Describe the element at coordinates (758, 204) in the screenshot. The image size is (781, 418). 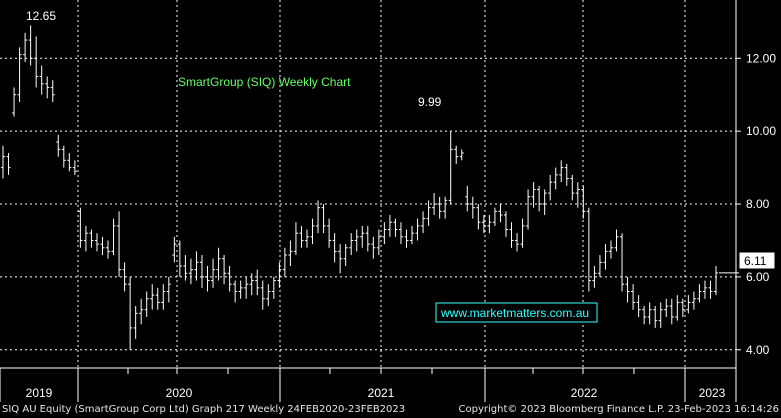
I see `y-tick-label: 8.00` at that location.